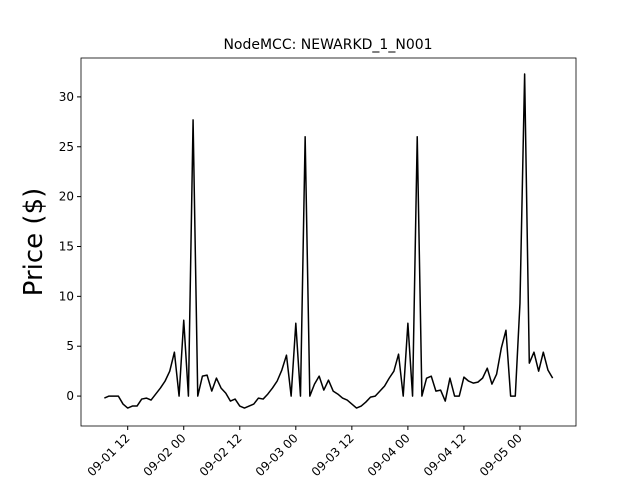  Describe the element at coordinates (66, 246) in the screenshot. I see `y-tick-label: 15` at that location.